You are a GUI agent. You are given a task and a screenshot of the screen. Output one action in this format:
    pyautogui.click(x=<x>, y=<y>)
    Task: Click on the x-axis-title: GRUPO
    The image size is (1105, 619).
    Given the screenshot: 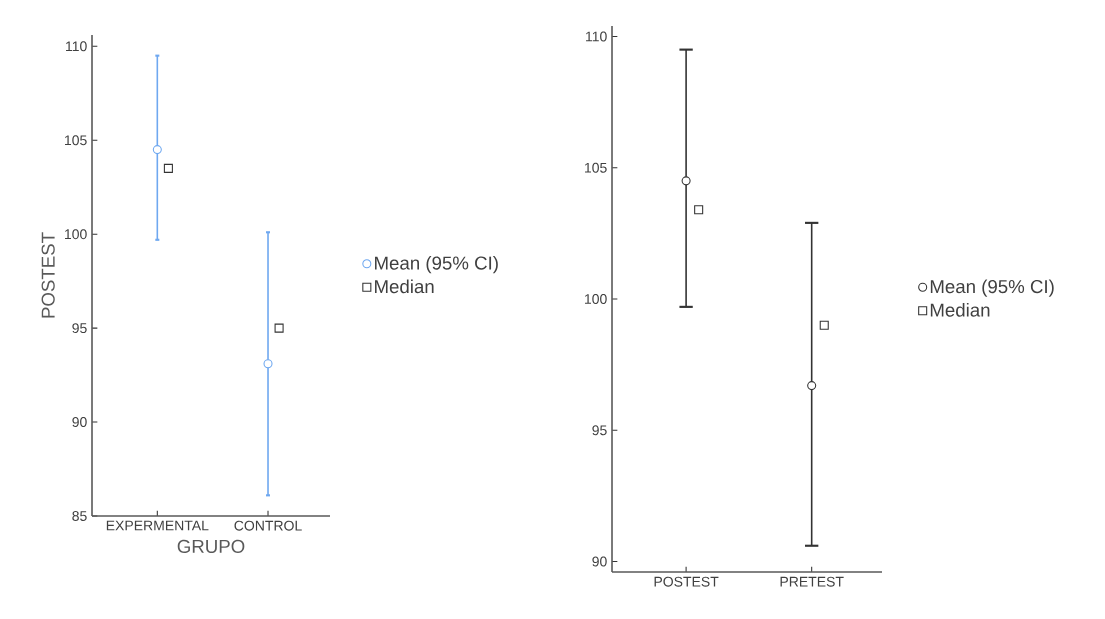 What is the action you would take?
    pyautogui.click(x=211, y=546)
    